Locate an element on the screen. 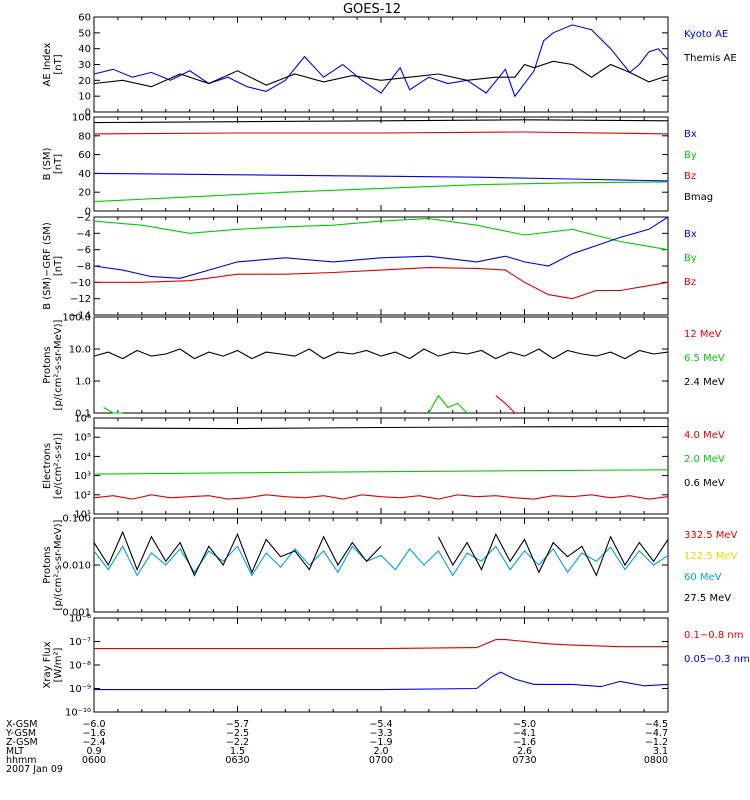  ylabel-line: [W/m²] is located at coordinates (58, 664).